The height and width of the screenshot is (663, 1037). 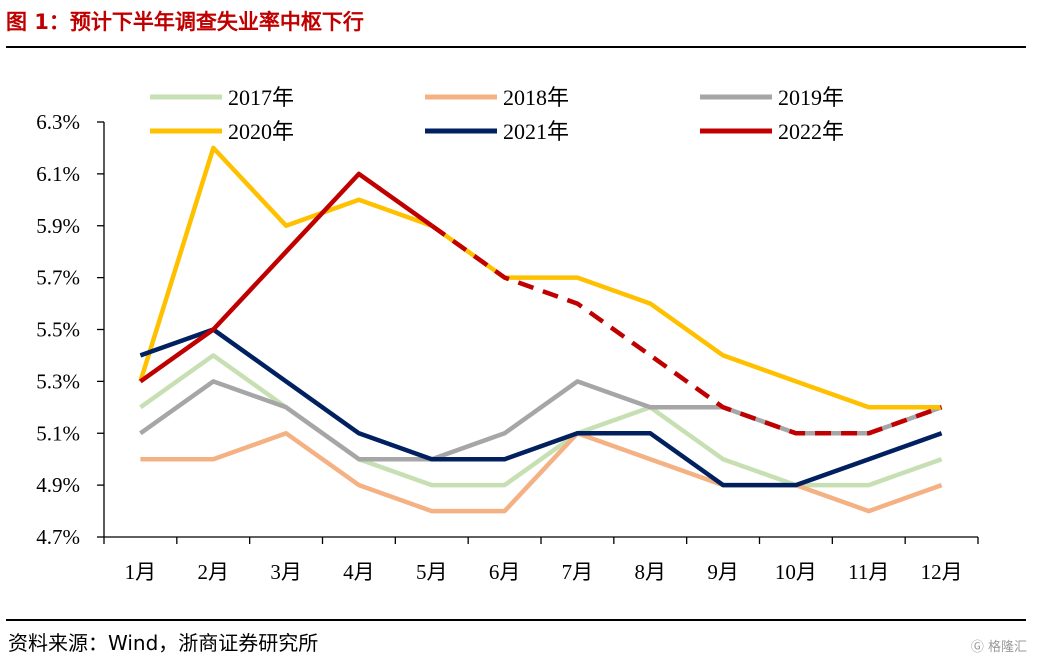 I want to click on y-tick-label: 5.5%, so click(x=58, y=330).